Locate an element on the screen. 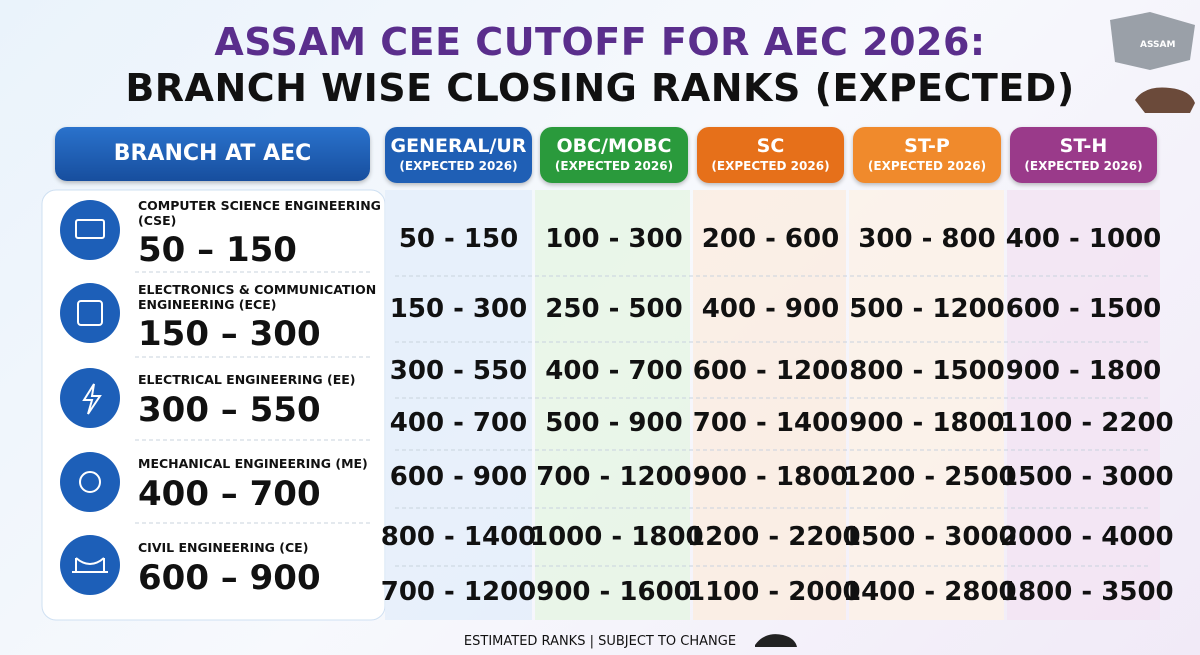 The image size is (1200, 655). rank-cell: 1200 - 2500 is located at coordinates (930, 477).